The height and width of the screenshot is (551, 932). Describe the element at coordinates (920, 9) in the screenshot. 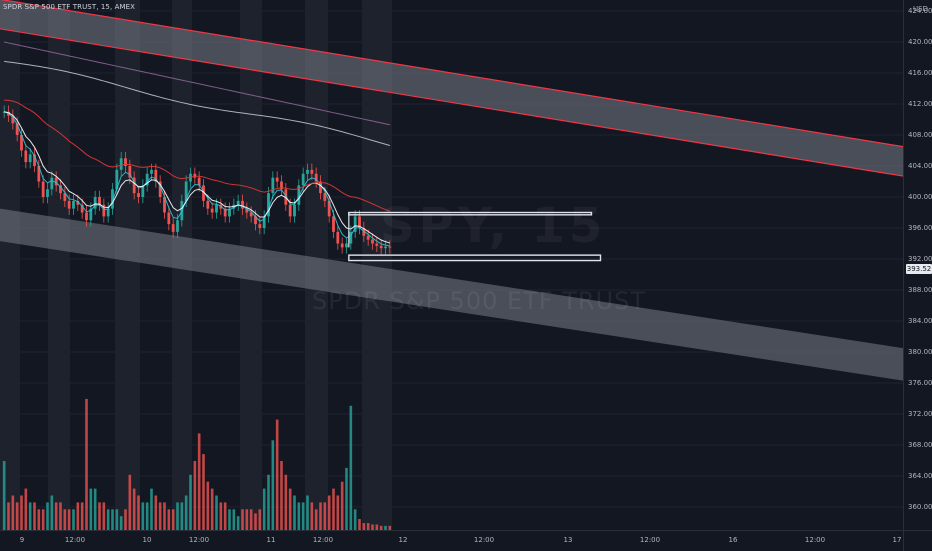

I see `currency-label: USD` at that location.